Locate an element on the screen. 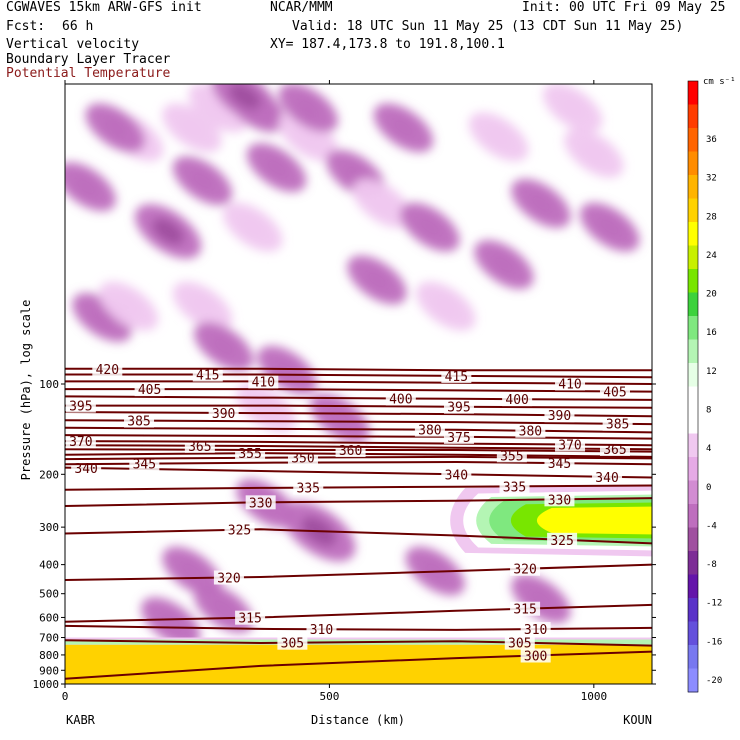 Image resolution: width=740 pixels, height=740 pixels. y-tick-label: 600 is located at coordinates (49, 617).